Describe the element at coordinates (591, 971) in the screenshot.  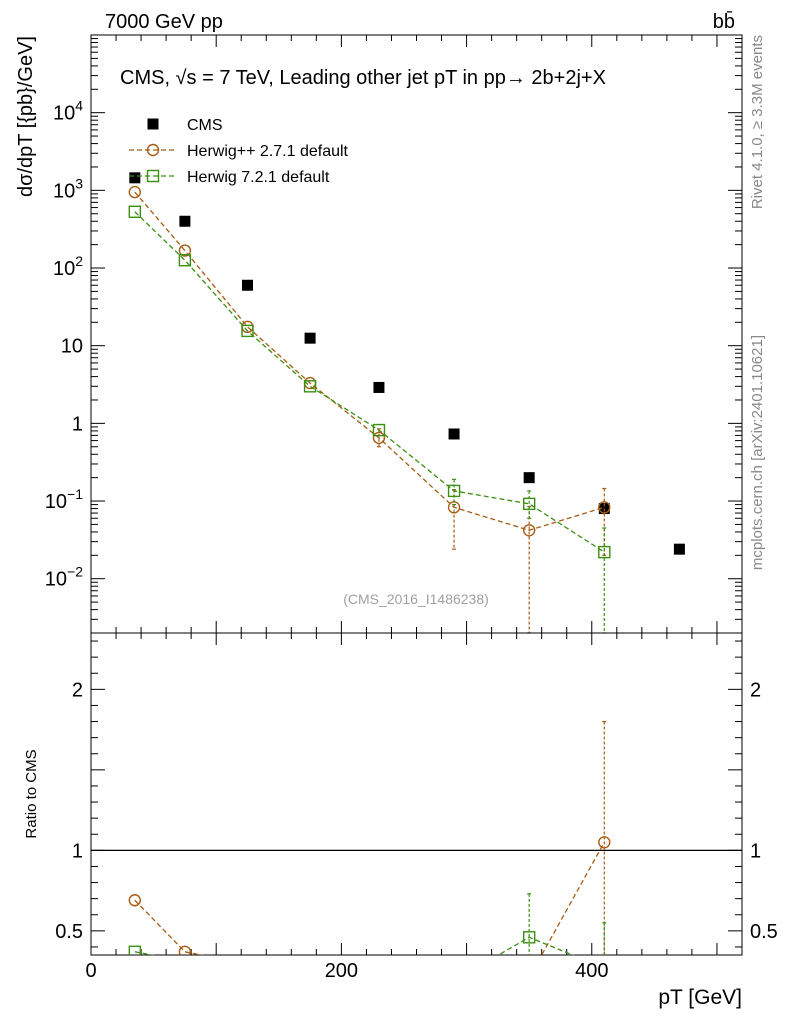
I see `x-tick-label: 400` at that location.